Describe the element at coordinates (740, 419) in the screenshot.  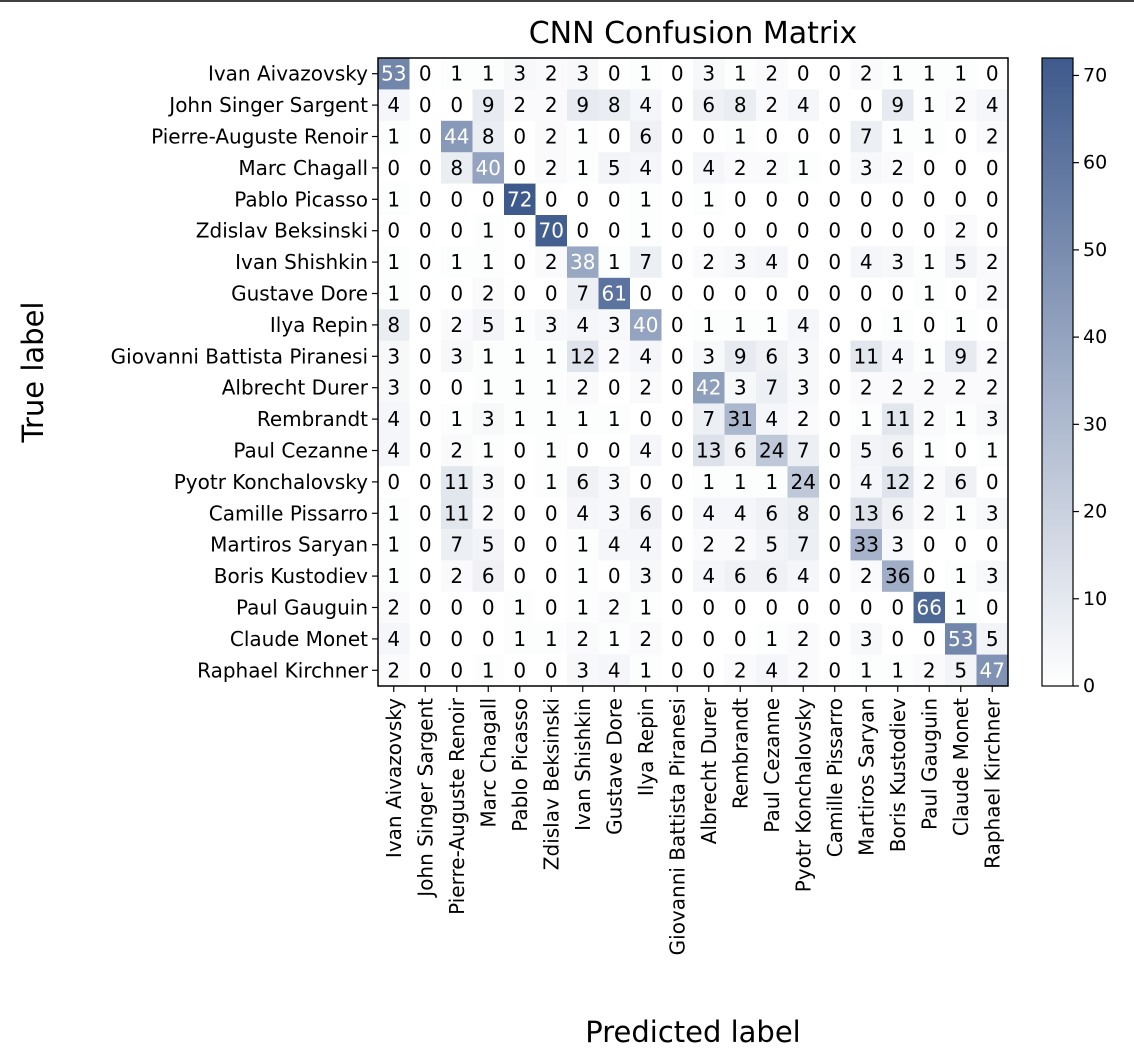
I see `cell-value-label: 31` at that location.